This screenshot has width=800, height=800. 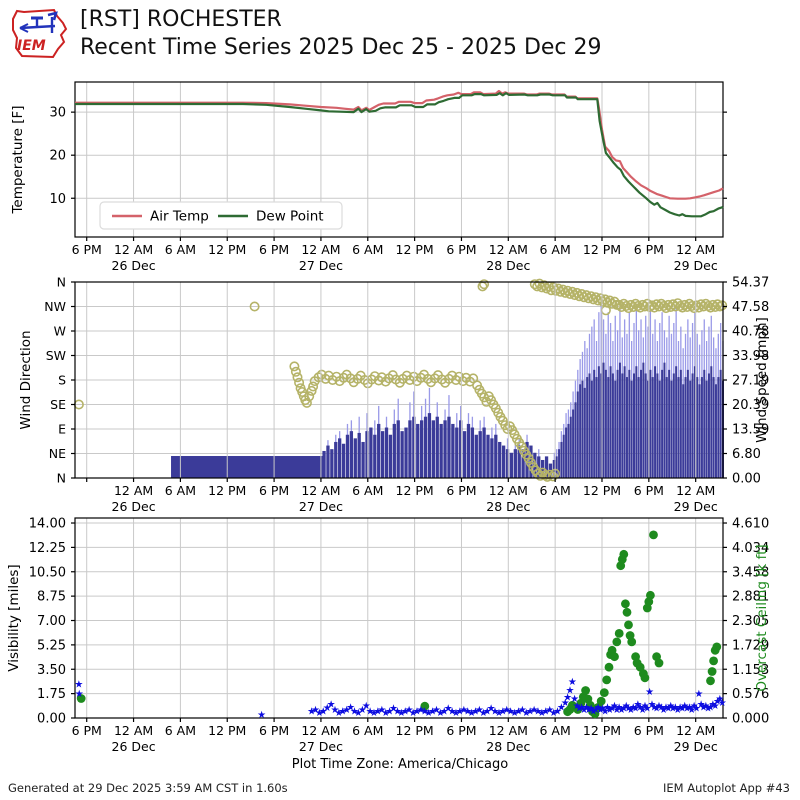 What do you see at coordinates (321, 746) in the screenshot?
I see `svg-text: 27 Dec` at bounding box center [321, 746].